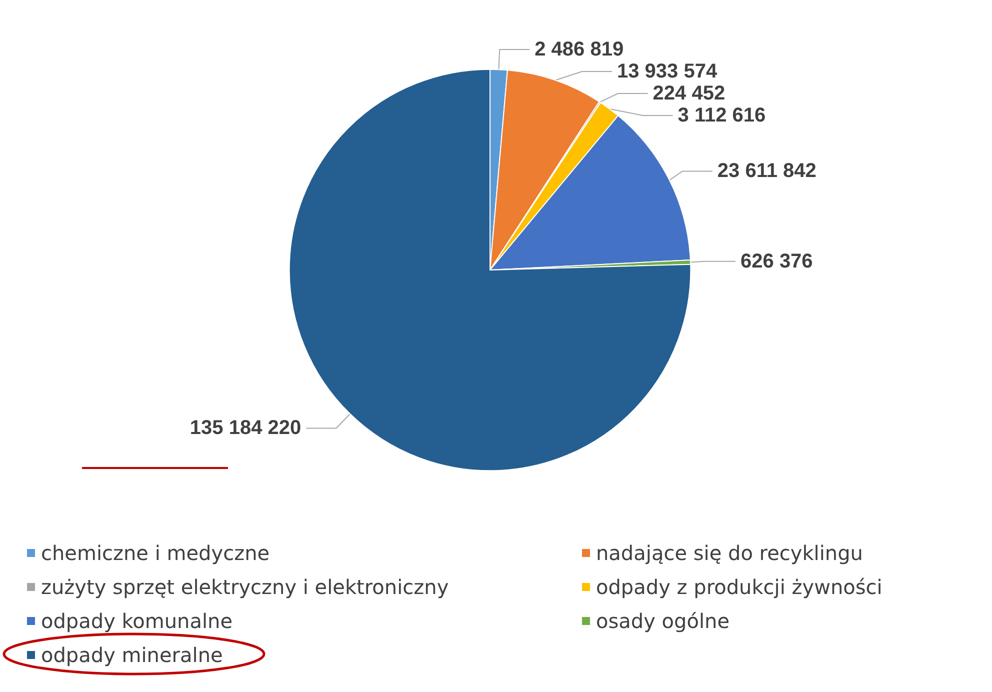  I want to click on legend-label: odpady z produkcji żywności, so click(739, 587).